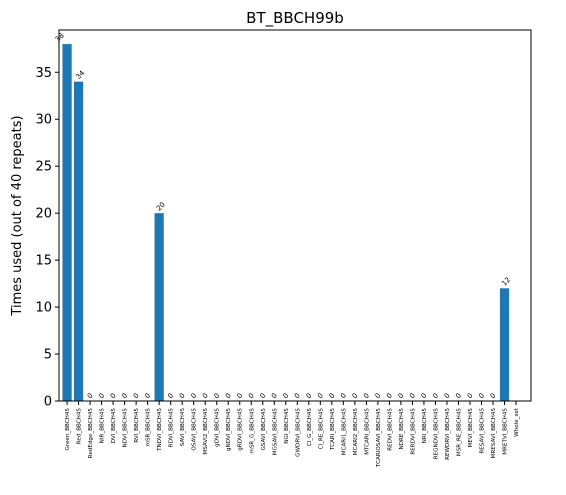 This screenshot has width=566, height=495. I want to click on x-tick-label-32: REGNDVI_BBCH45, so click(436, 434).